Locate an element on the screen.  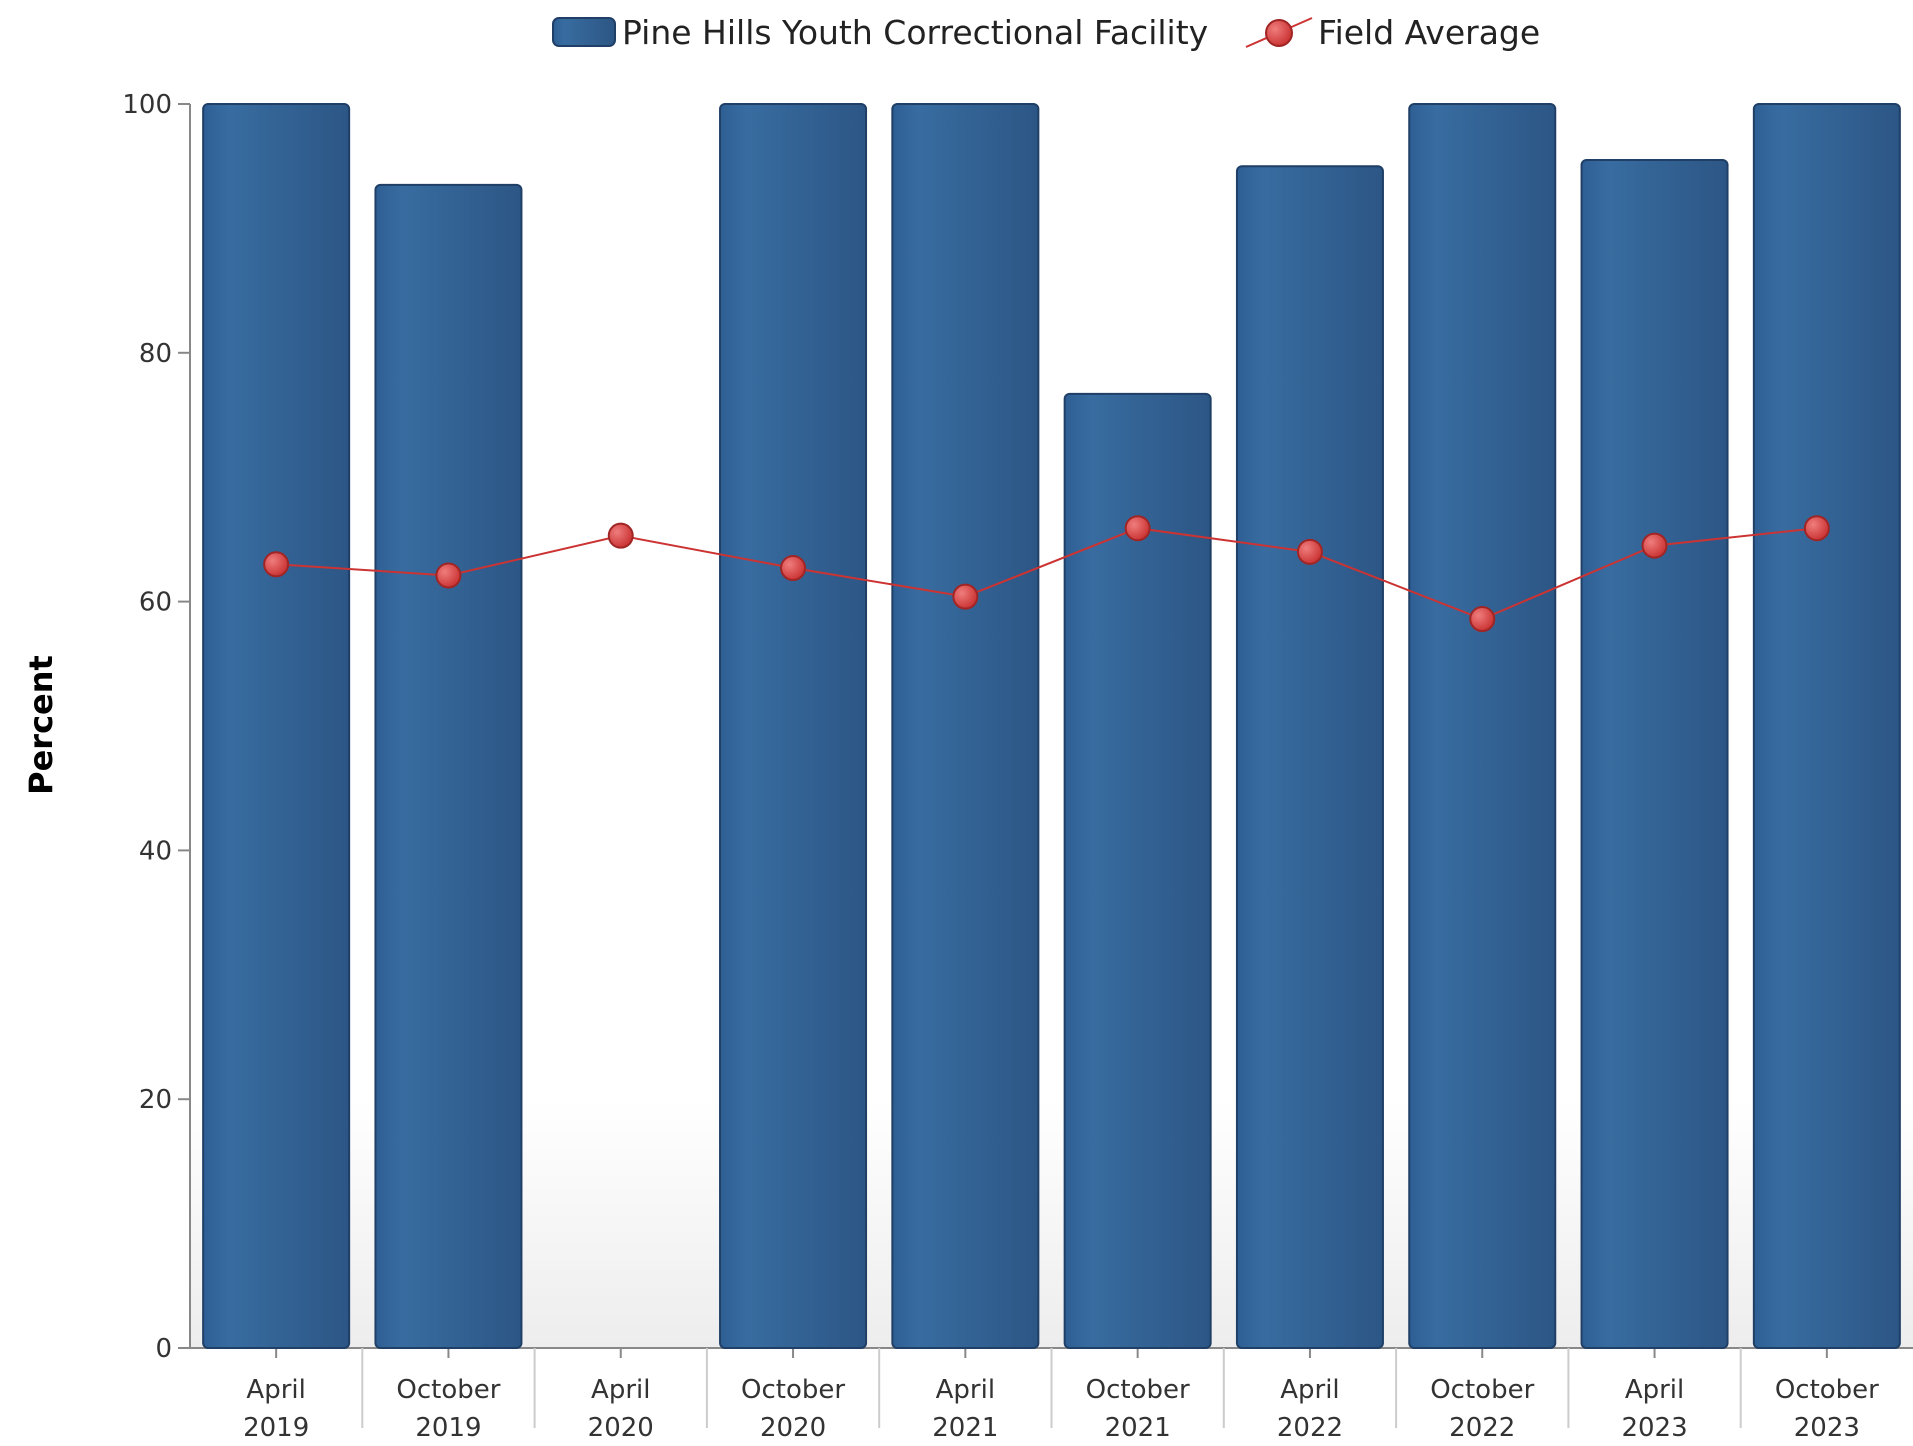
y-tick-label: 20 is located at coordinates (155, 1100).